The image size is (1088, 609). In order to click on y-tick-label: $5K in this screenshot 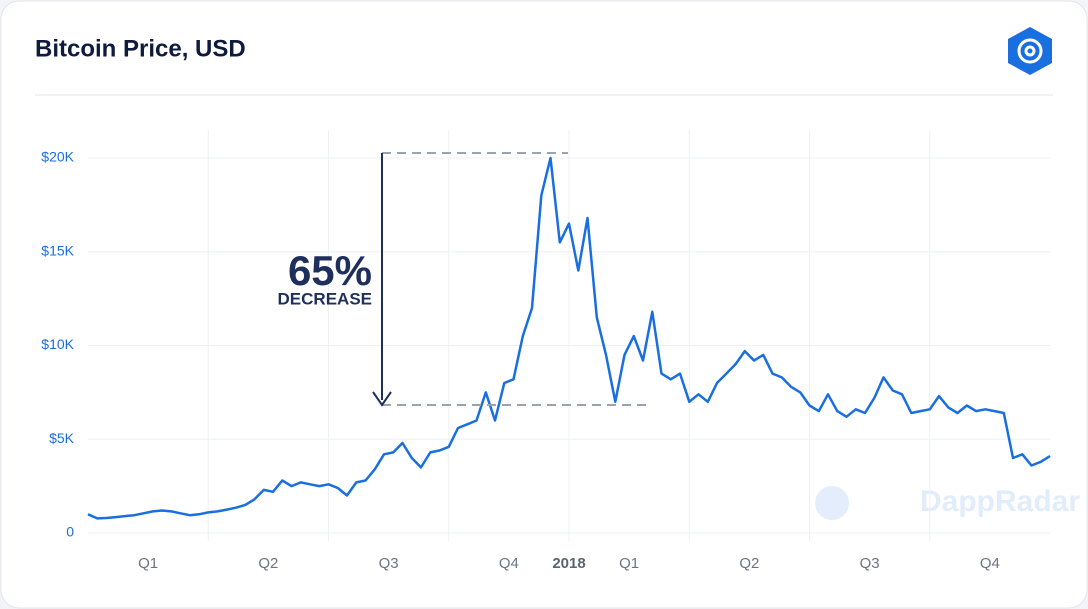, I will do `click(62, 438)`.